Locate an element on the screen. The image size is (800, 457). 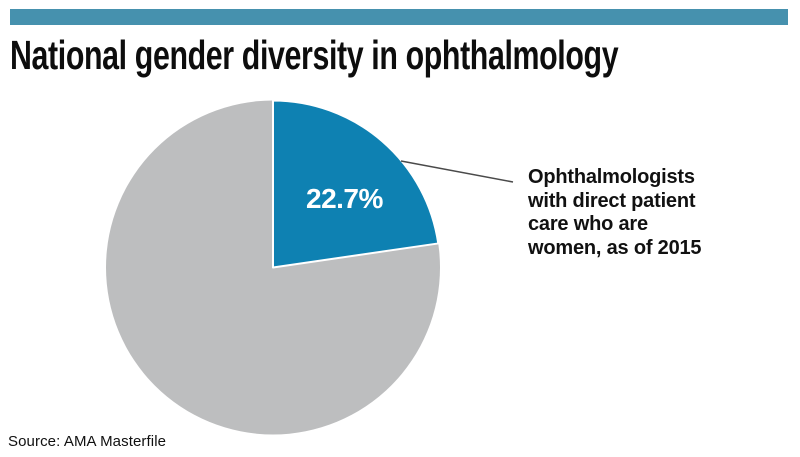
pie-data-label: 22.7% is located at coordinates (344, 198).